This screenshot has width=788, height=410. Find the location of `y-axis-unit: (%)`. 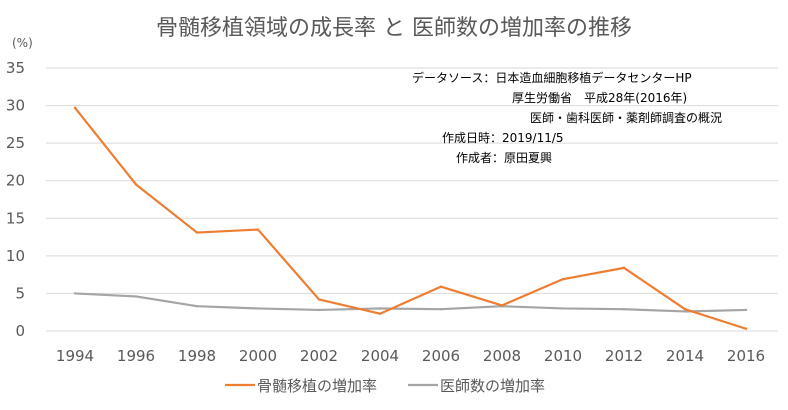

y-axis-unit: (%) is located at coordinates (22, 43).